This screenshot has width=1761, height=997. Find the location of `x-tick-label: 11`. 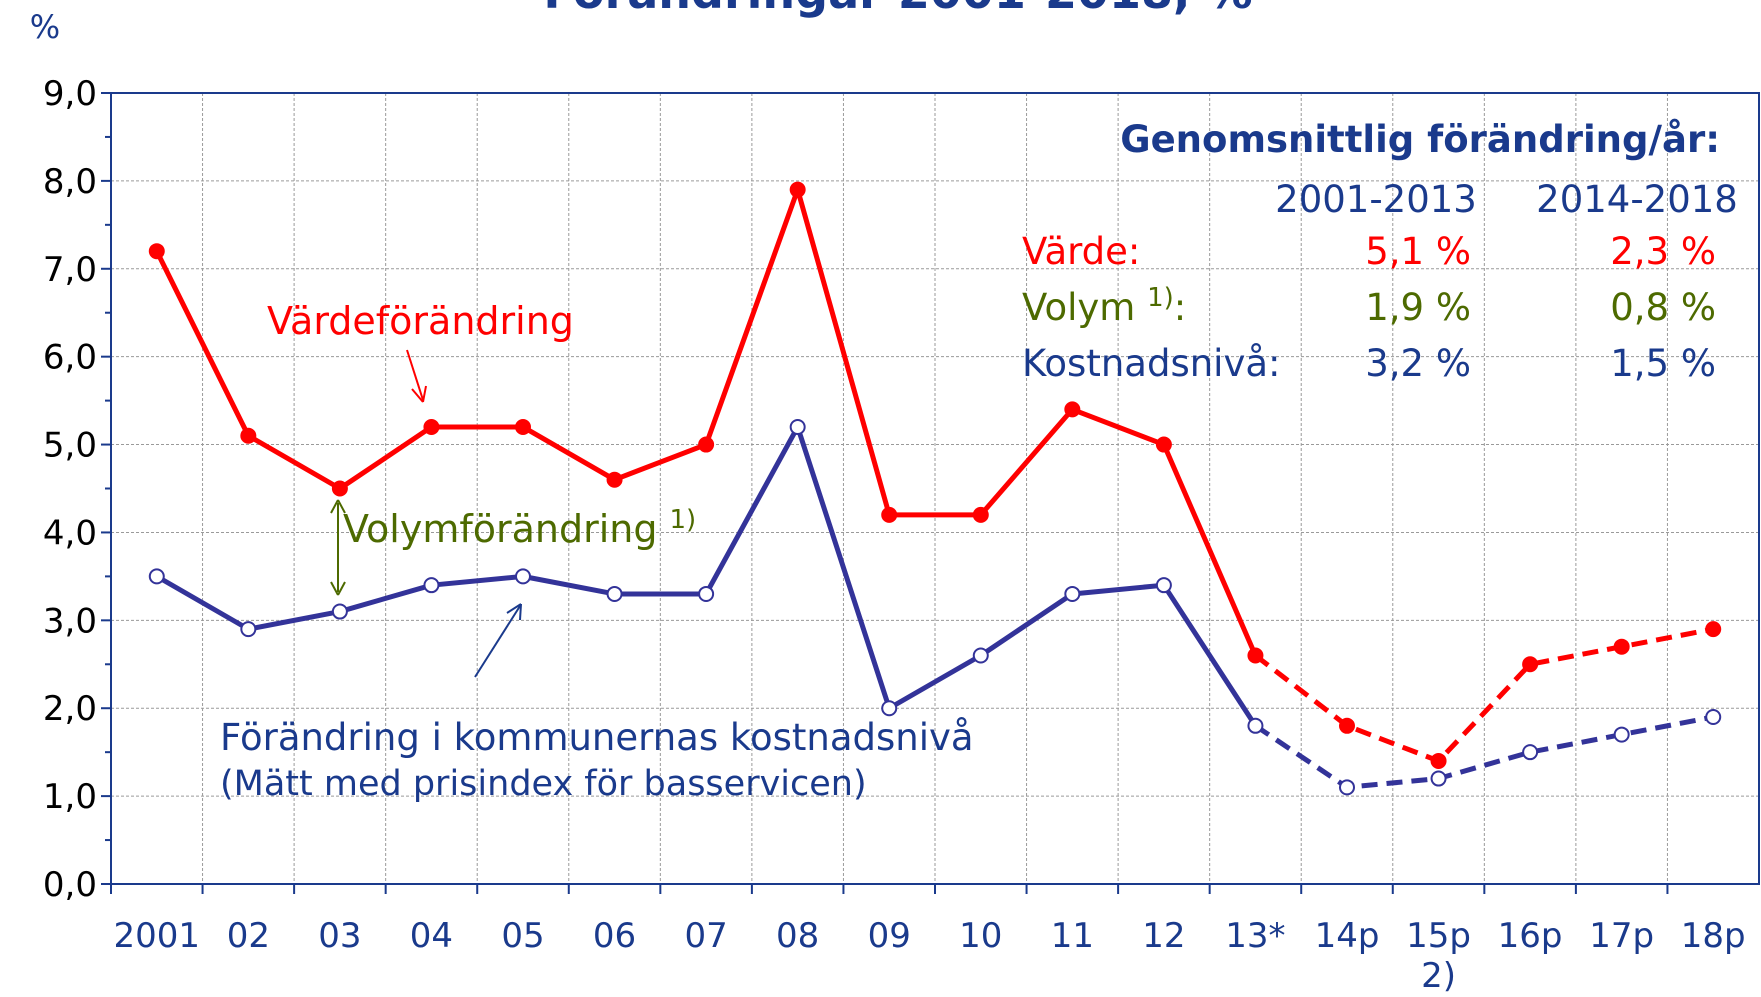

x-tick-label: 11 is located at coordinates (1072, 936).